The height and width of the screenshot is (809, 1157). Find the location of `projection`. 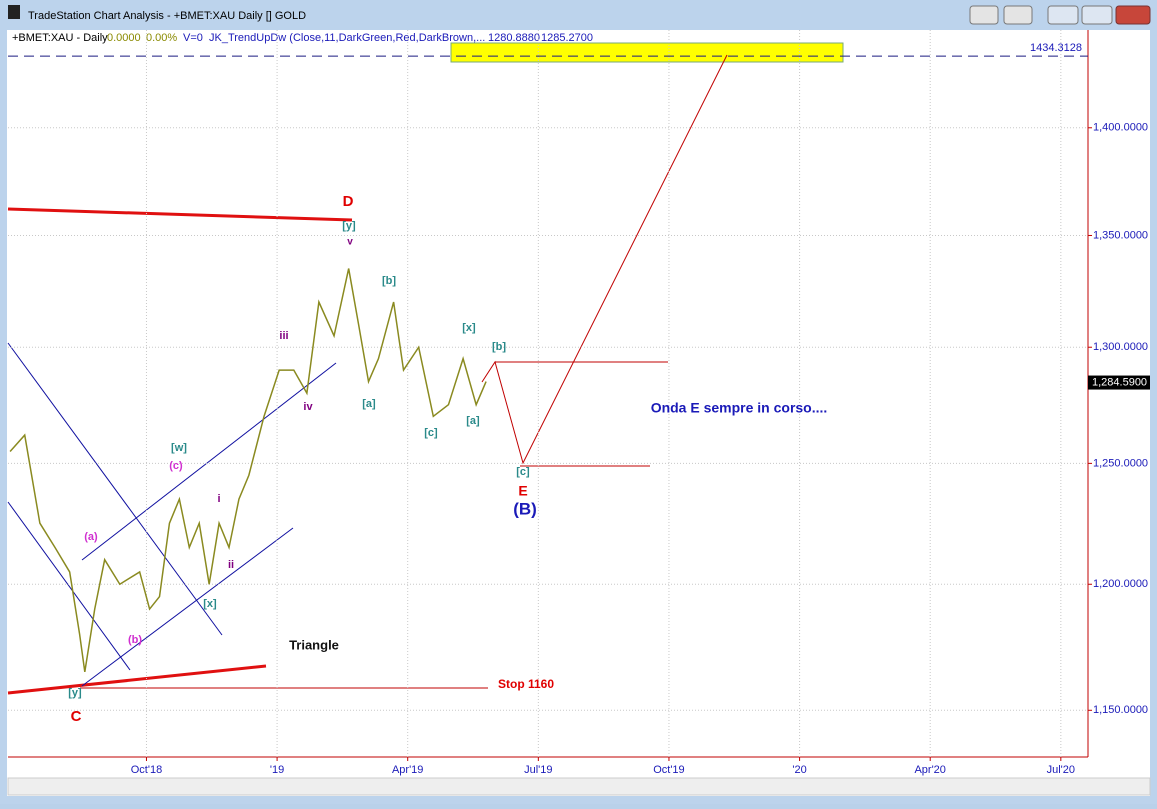

projection is located at coordinates (604, 259).